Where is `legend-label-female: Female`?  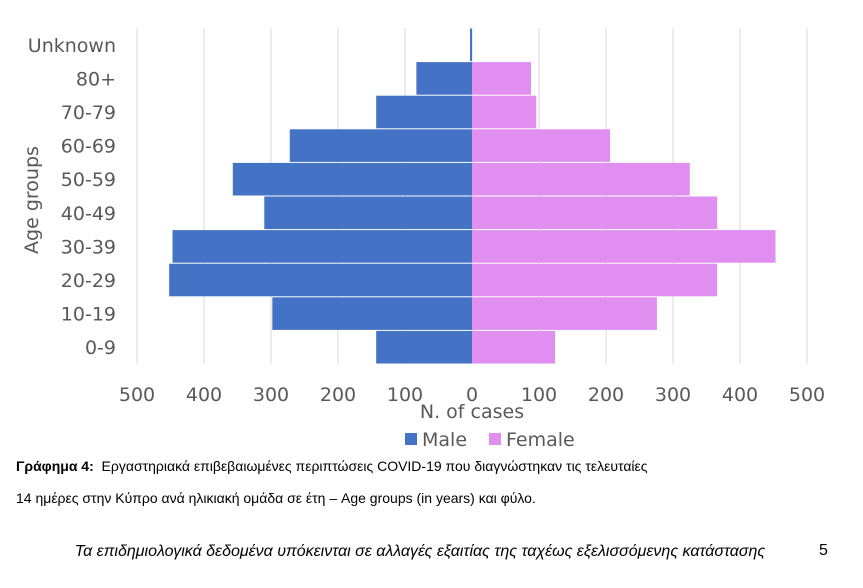 legend-label-female: Female is located at coordinates (540, 440).